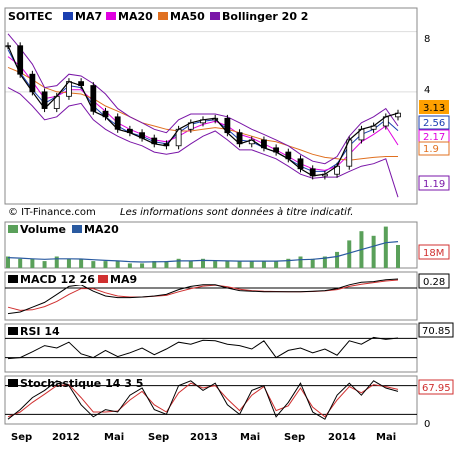  Describe the element at coordinates (434, 184) in the screenshot. I see `badge-bollinger: 1.19` at that location.